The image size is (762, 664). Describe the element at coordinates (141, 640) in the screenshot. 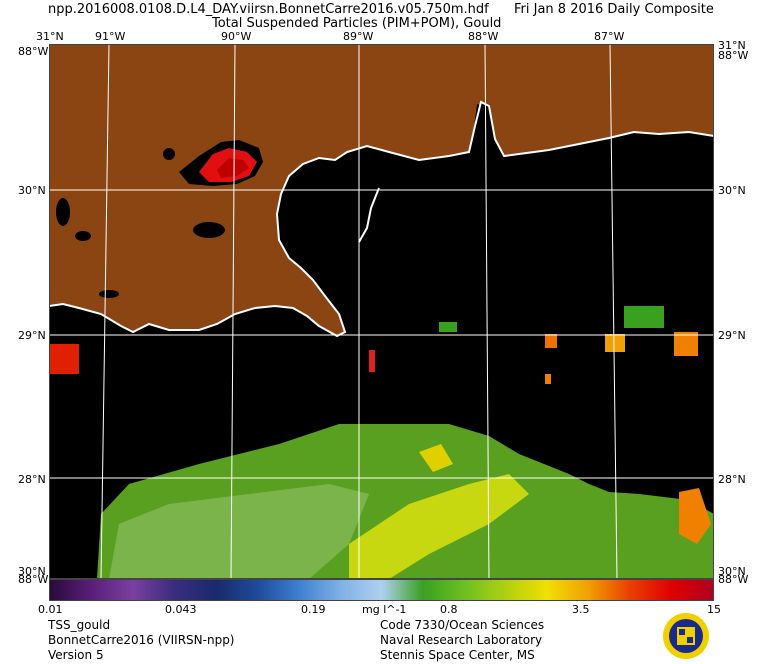

I see `footer-dataset: BonnetCarre2016 (VIIRSN-npp)` at that location.